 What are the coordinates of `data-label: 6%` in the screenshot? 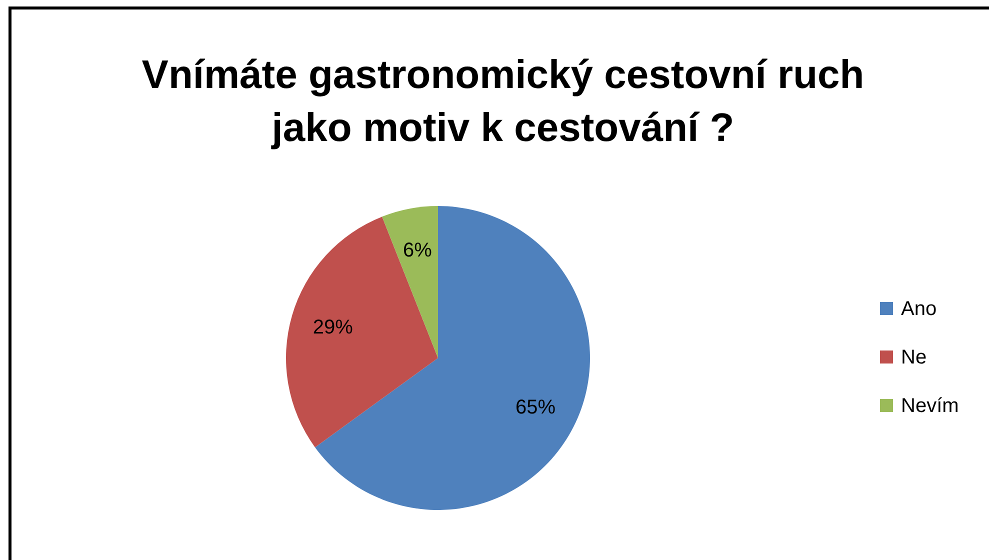 It's located at (417, 251).